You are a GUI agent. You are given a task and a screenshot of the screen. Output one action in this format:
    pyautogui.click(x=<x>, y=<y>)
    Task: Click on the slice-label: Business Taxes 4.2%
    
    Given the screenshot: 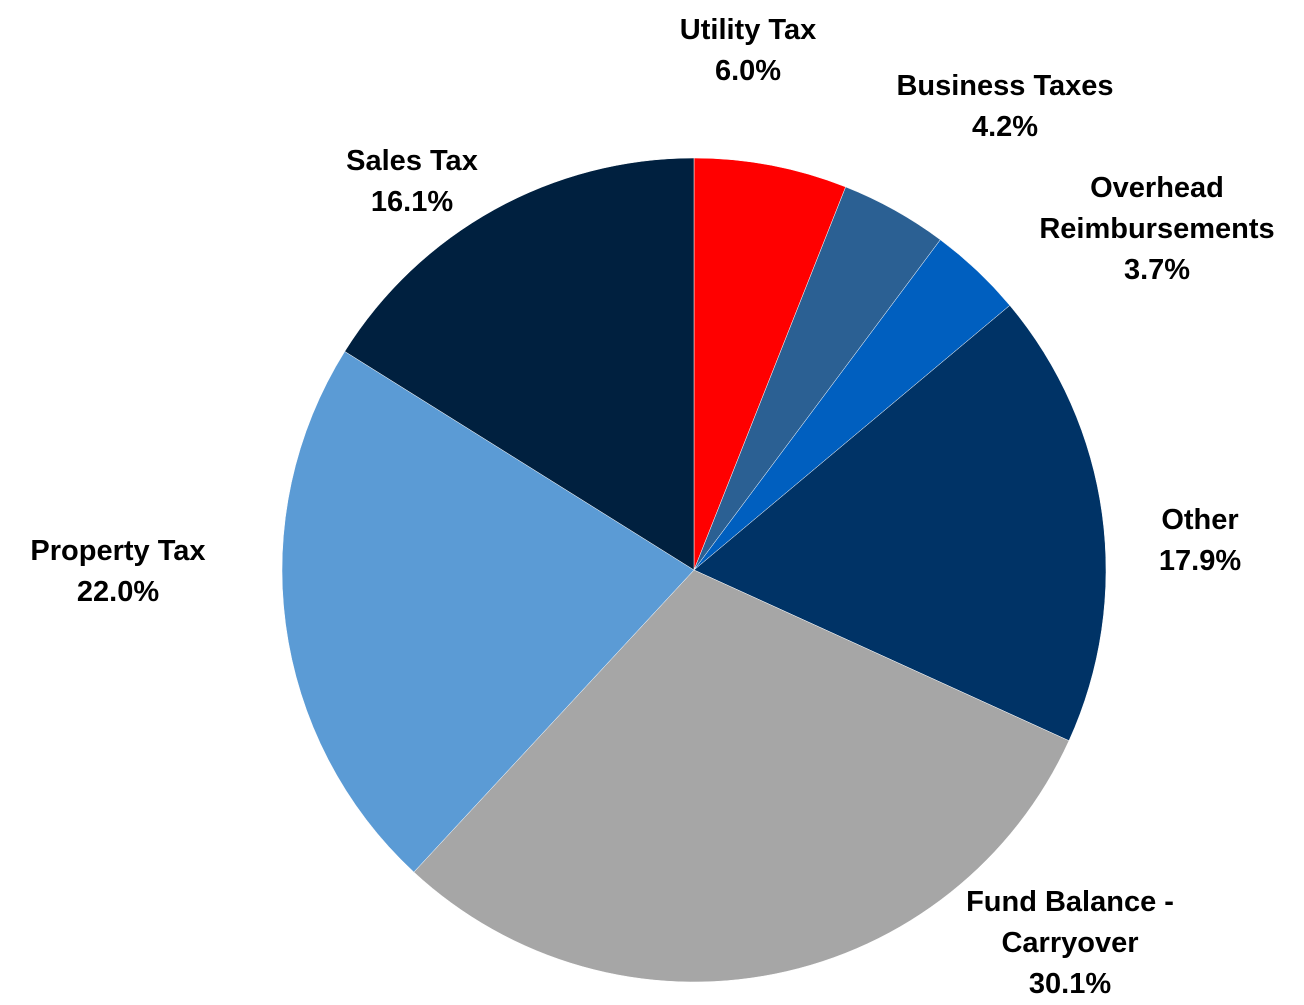 What is the action you would take?
    pyautogui.click(x=1005, y=107)
    